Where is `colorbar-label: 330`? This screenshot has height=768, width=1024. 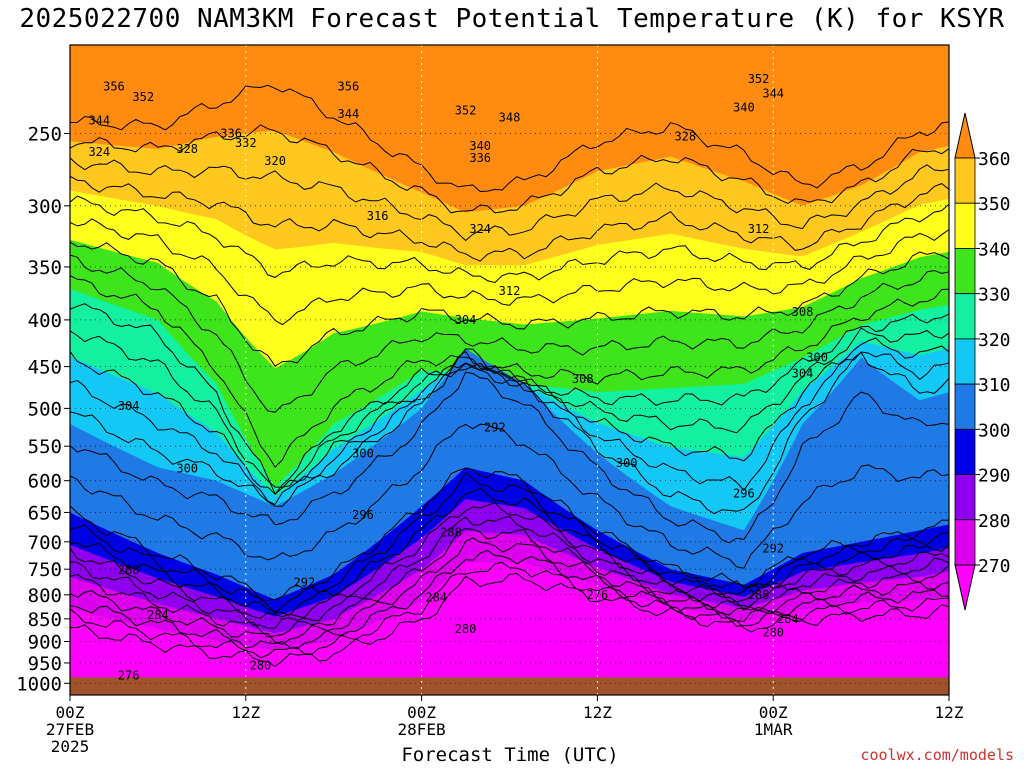 colorbar-label: 330 is located at coordinates (994, 295).